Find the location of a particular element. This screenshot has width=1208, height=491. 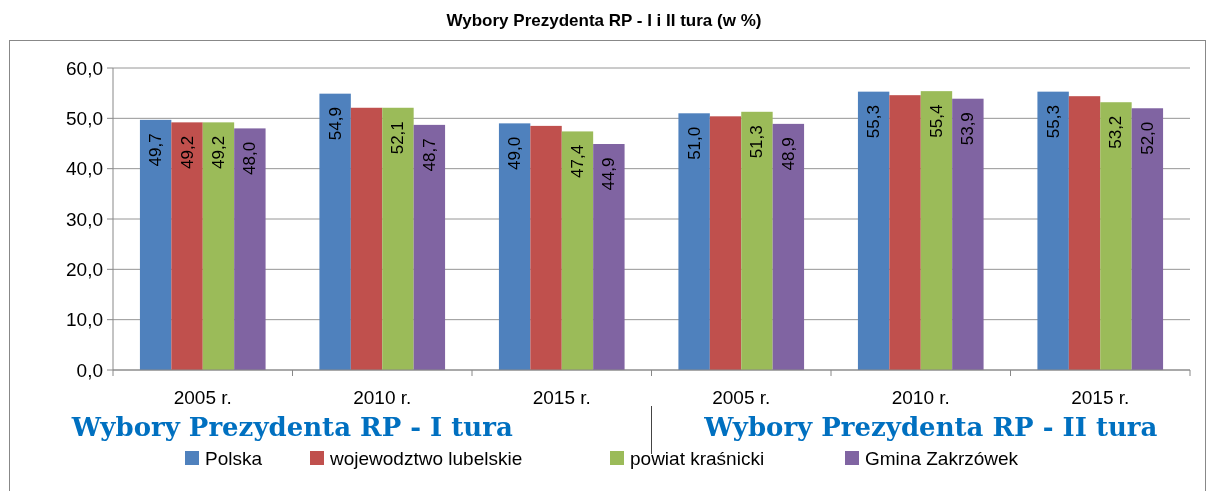

data-label: 51,3 is located at coordinates (757, 142).